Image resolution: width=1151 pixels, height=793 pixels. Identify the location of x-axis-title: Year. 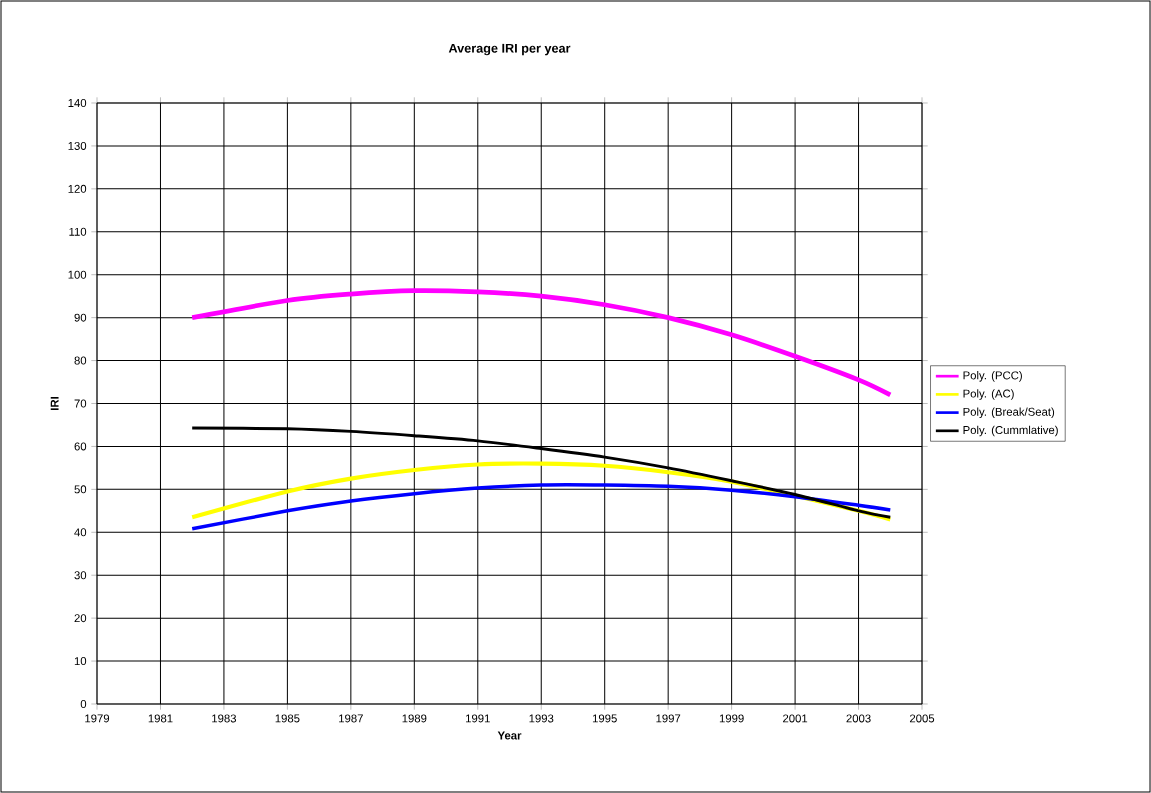
(509, 735).